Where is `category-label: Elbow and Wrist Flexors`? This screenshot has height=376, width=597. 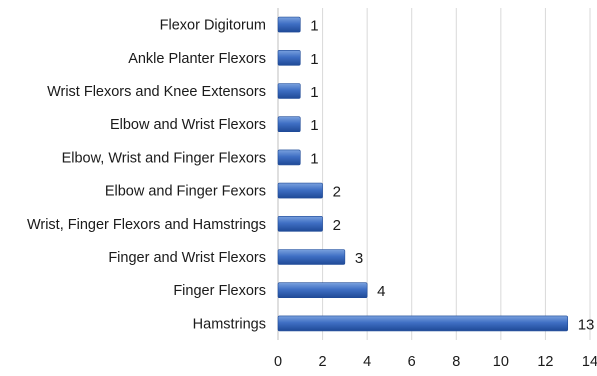 category-label: Elbow and Wrist Flexors is located at coordinates (188, 125).